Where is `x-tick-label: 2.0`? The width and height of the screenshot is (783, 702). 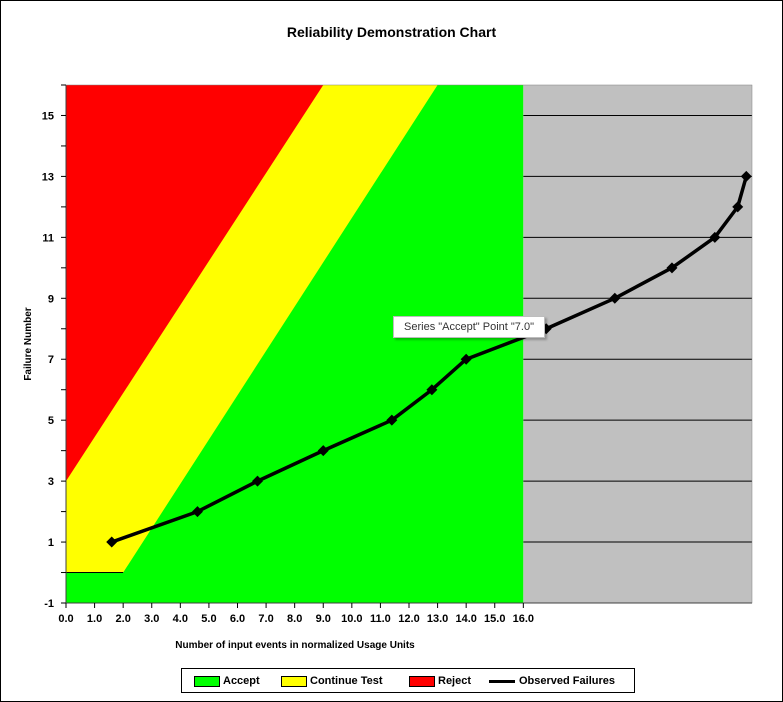 x-tick-label: 2.0 is located at coordinates (123, 619).